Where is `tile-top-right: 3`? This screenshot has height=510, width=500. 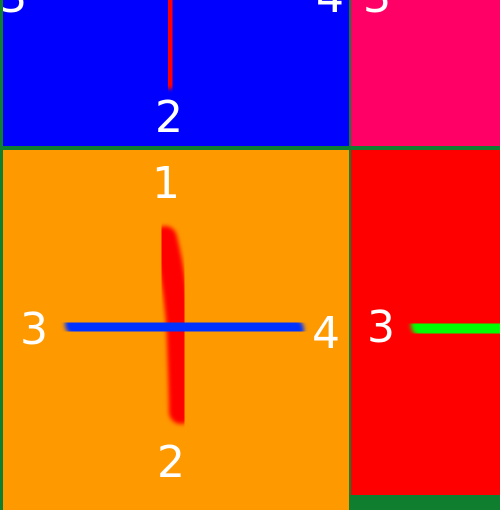
tile-top-right: 3 is located at coordinates (425, 73).